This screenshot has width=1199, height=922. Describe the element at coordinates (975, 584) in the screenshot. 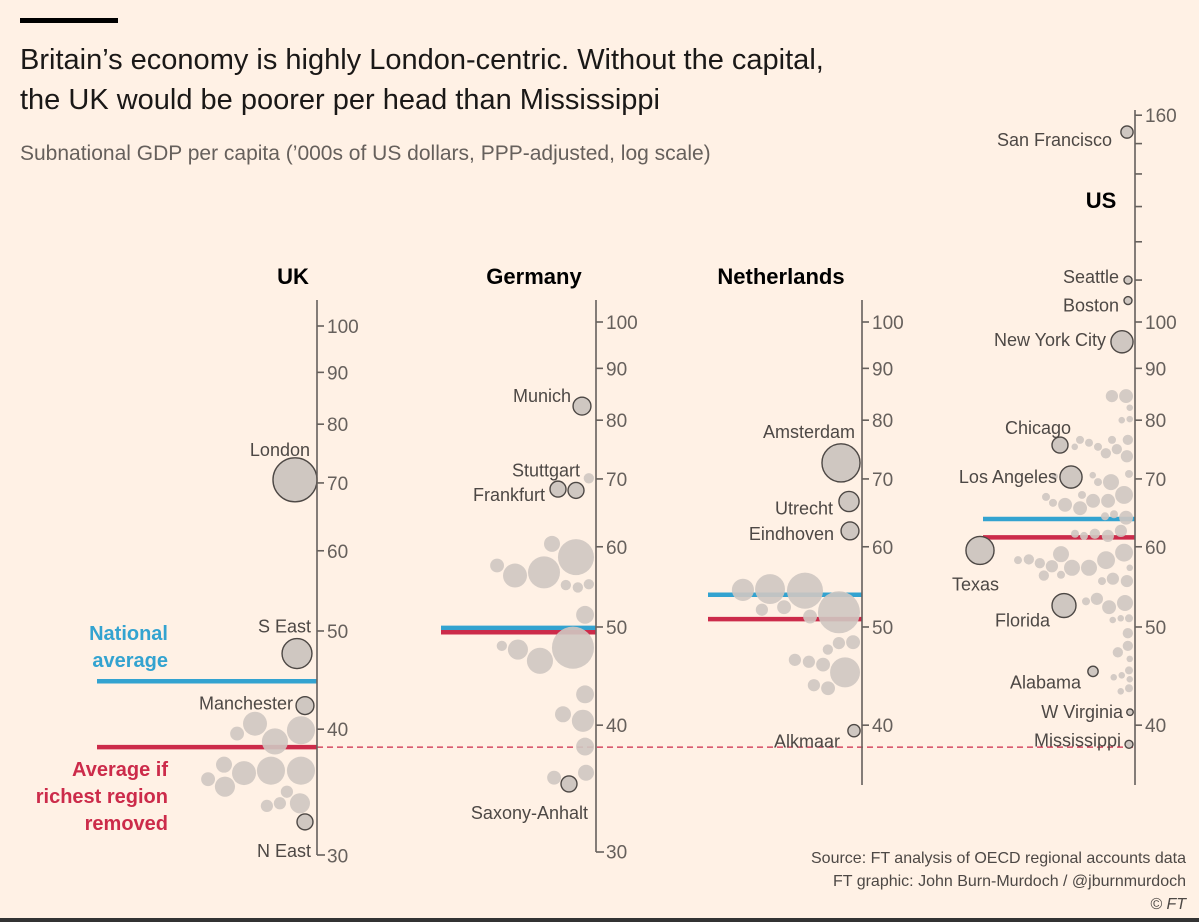

I see `region-label-texas: Texas` at that location.